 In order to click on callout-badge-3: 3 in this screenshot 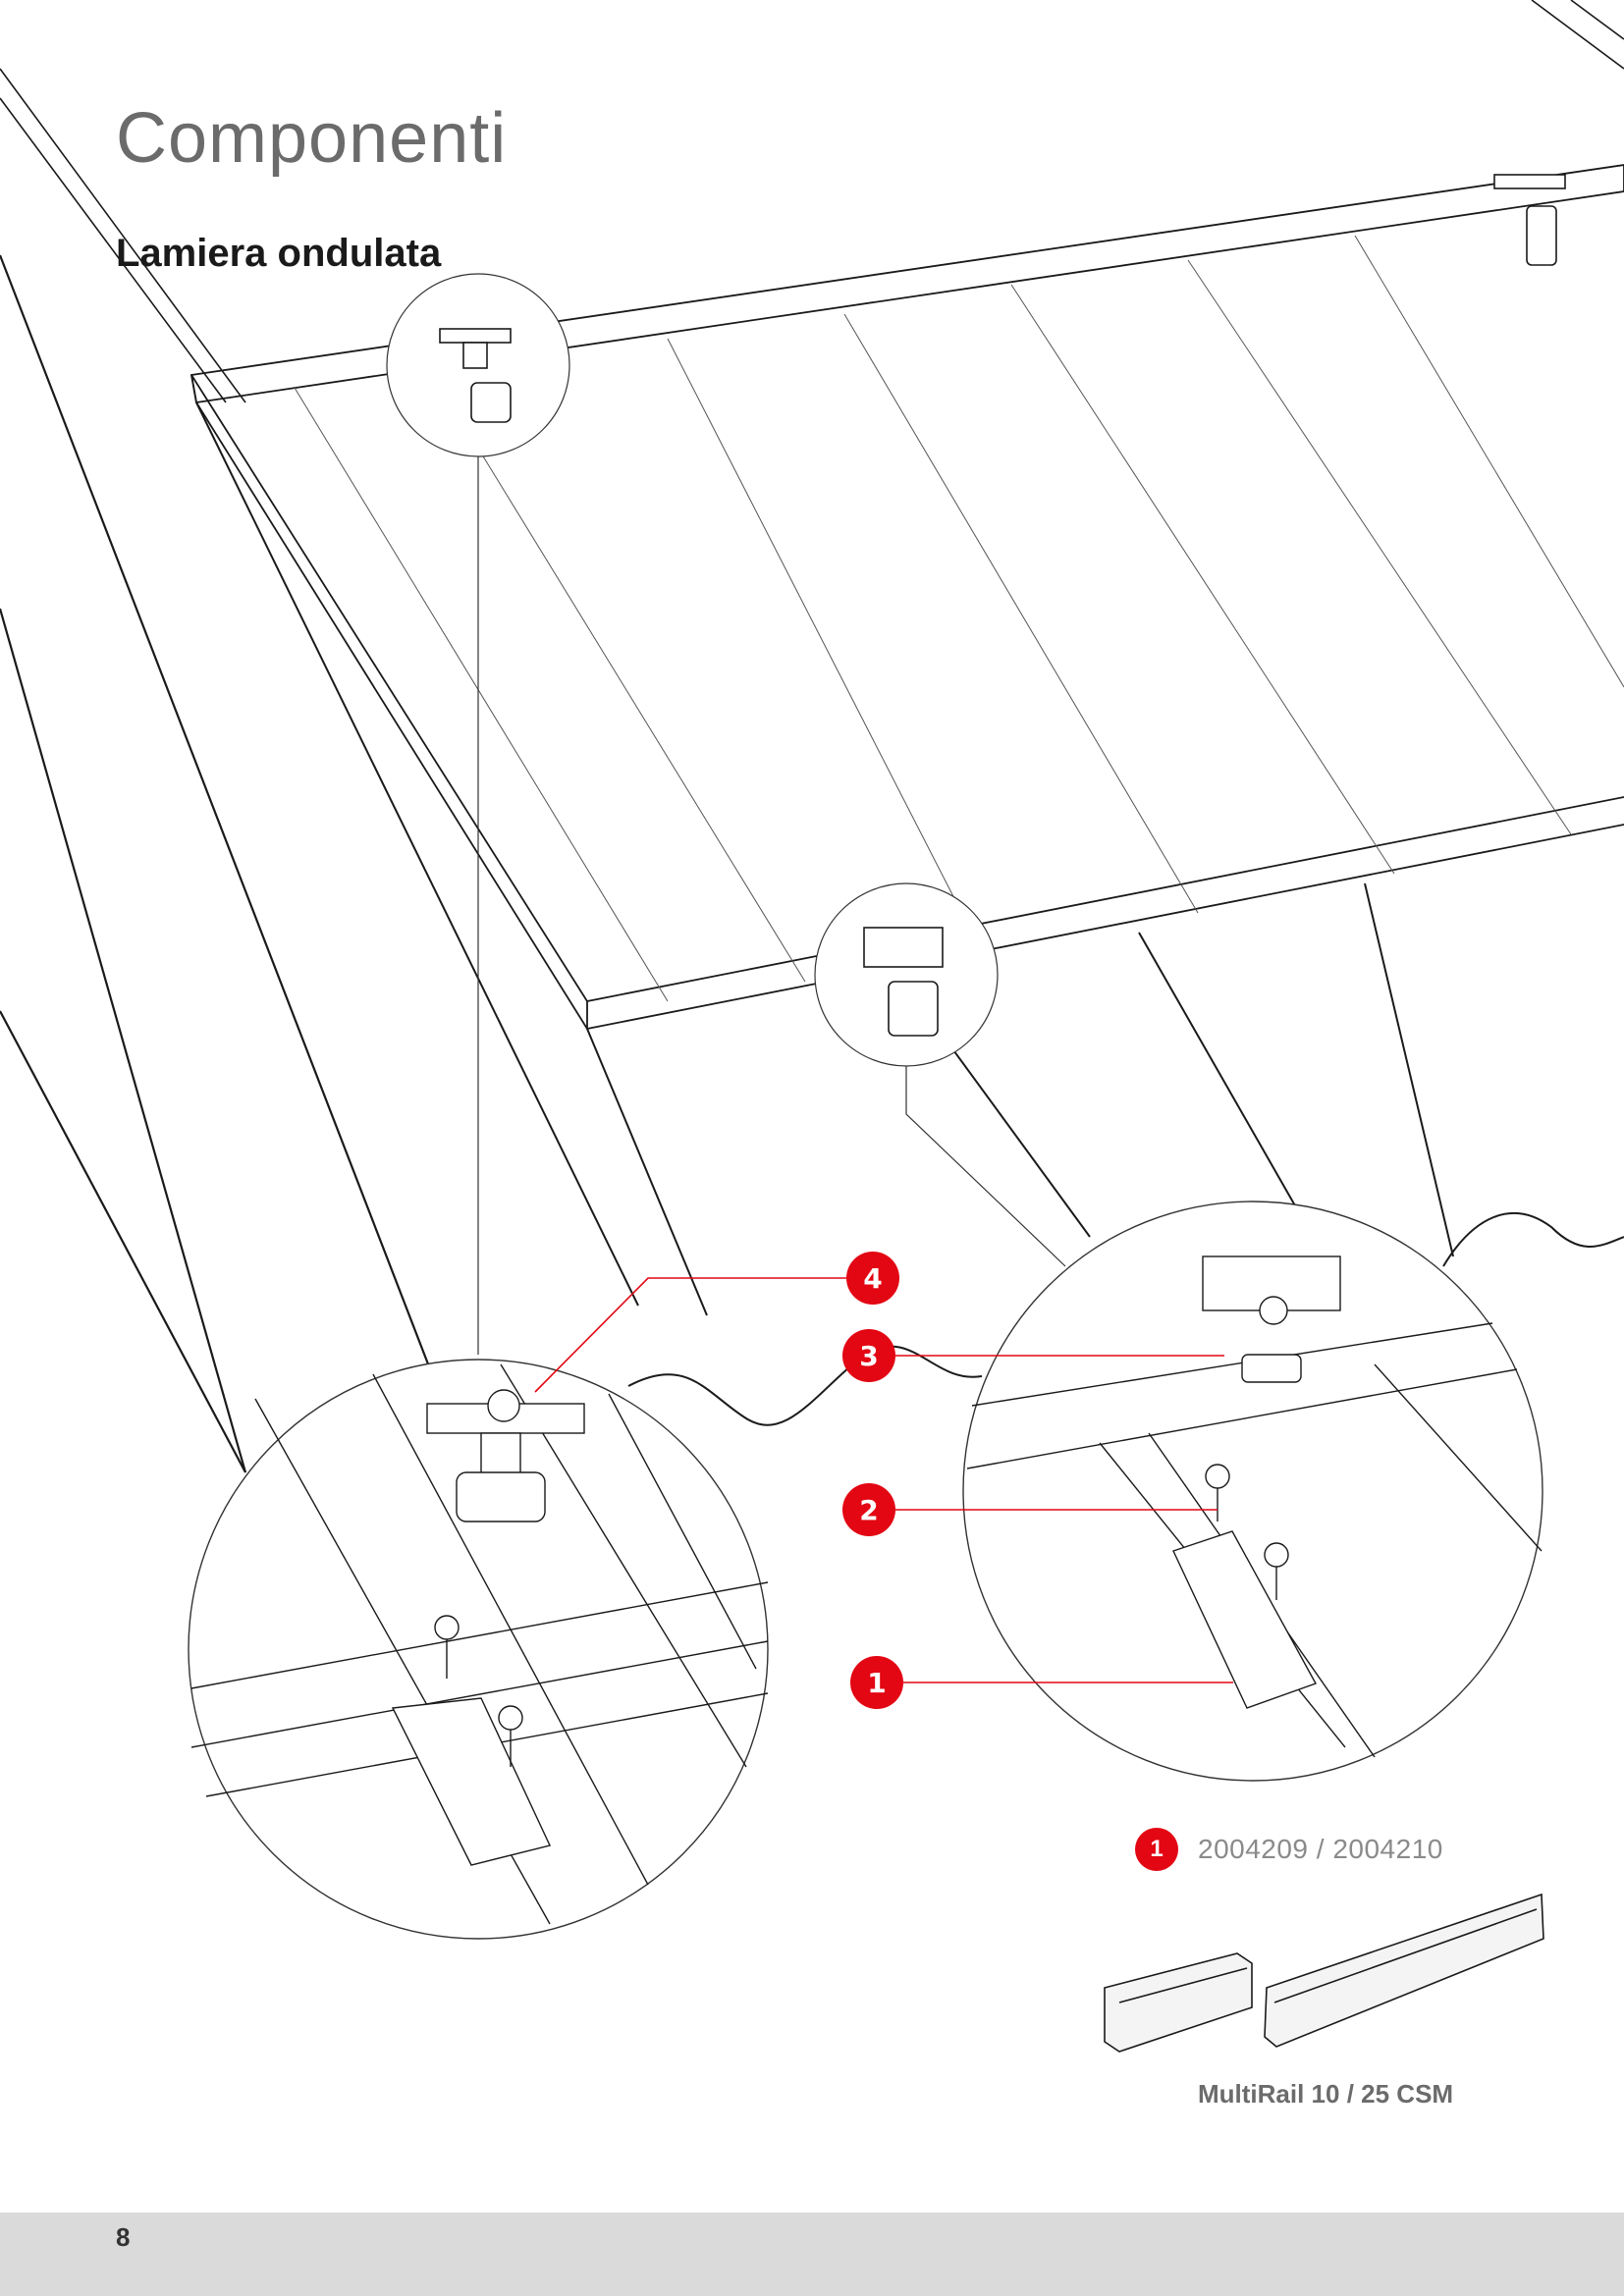, I will do `click(868, 1355)`.